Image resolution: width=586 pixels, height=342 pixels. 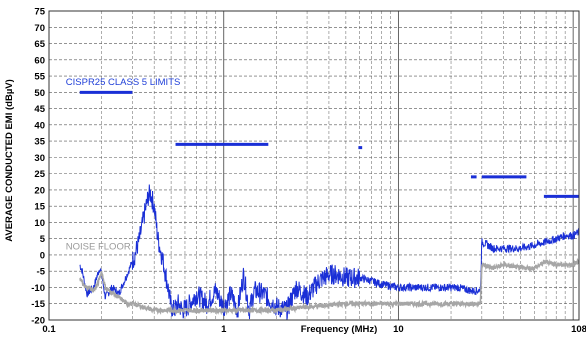 What do you see at coordinates (38, 321) in the screenshot?
I see `y-tick-label: -20` at bounding box center [38, 321].